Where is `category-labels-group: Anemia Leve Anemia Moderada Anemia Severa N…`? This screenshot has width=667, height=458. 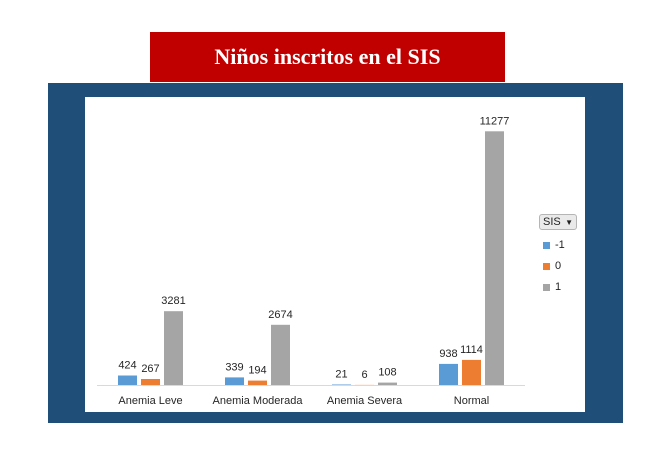 category-labels-group: Anemia Leve Anemia Moderada Anemia Severa N… is located at coordinates (303, 401).